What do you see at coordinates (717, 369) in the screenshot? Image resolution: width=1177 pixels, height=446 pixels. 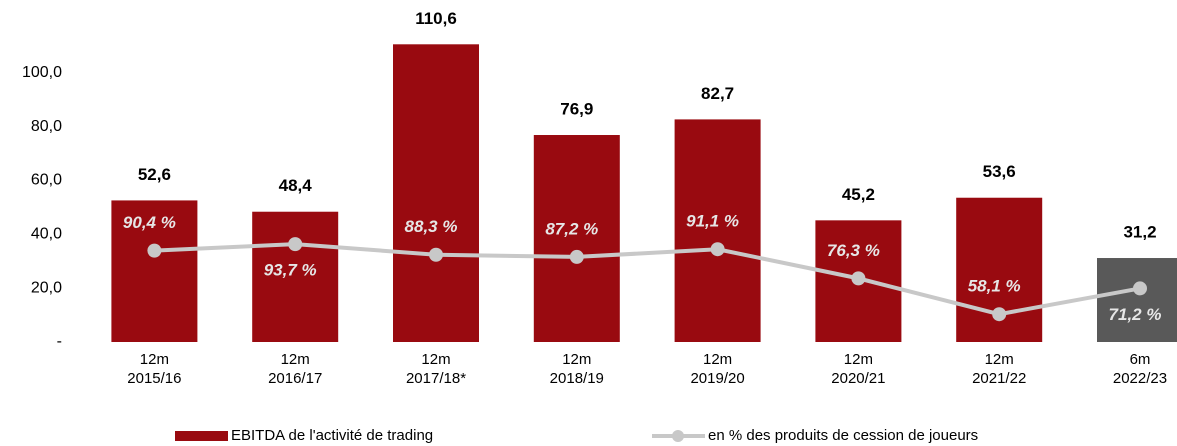 I see `x-tick-label: 12m 2019/20` at bounding box center [717, 369].